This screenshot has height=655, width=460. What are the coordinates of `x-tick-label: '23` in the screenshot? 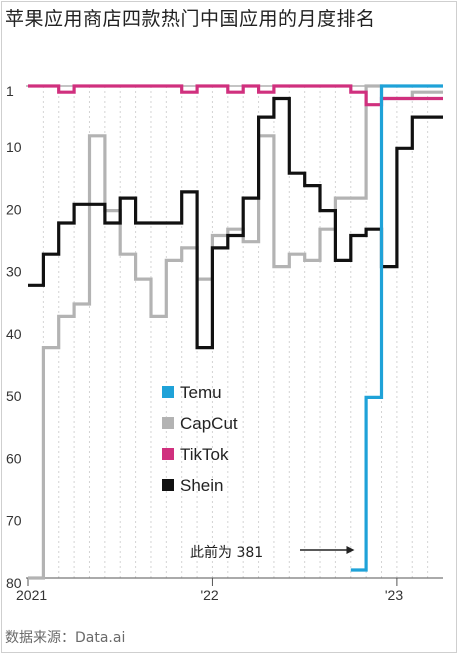 It's located at (394, 595).